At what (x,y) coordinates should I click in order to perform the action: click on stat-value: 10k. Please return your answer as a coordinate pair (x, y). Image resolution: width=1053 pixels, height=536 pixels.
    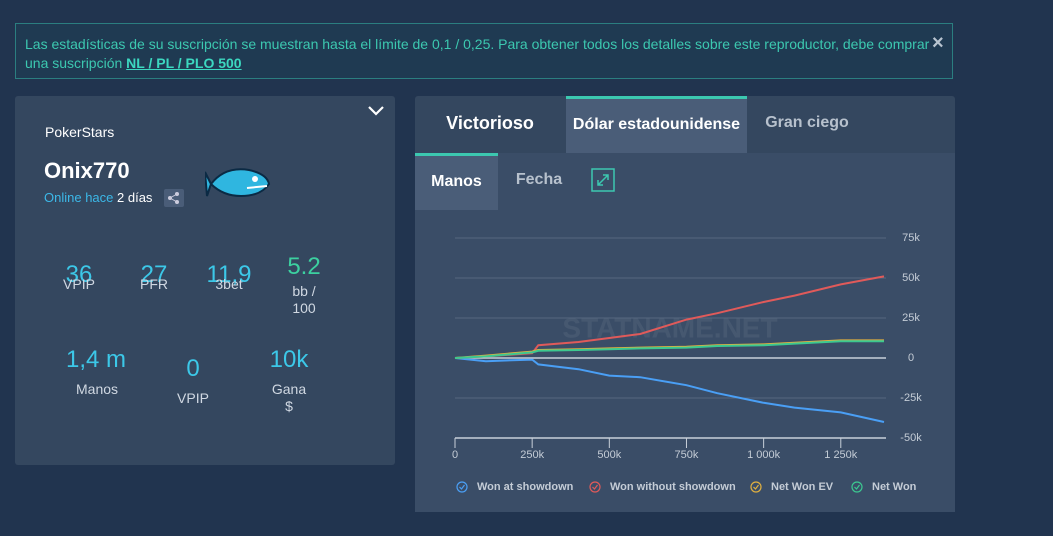
    Looking at the image, I should click on (289, 359).